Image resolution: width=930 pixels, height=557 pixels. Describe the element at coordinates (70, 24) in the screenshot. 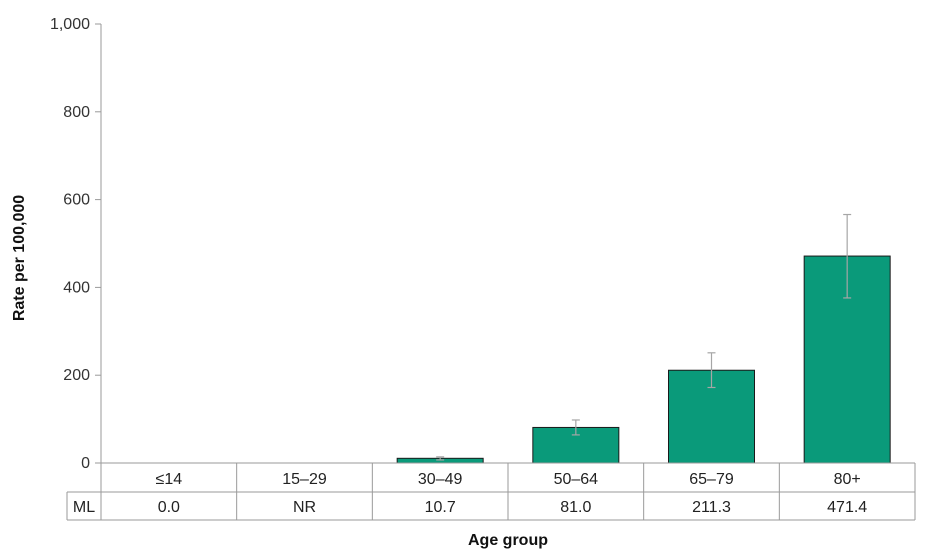

I see `y-tick-label: 1,000` at that location.